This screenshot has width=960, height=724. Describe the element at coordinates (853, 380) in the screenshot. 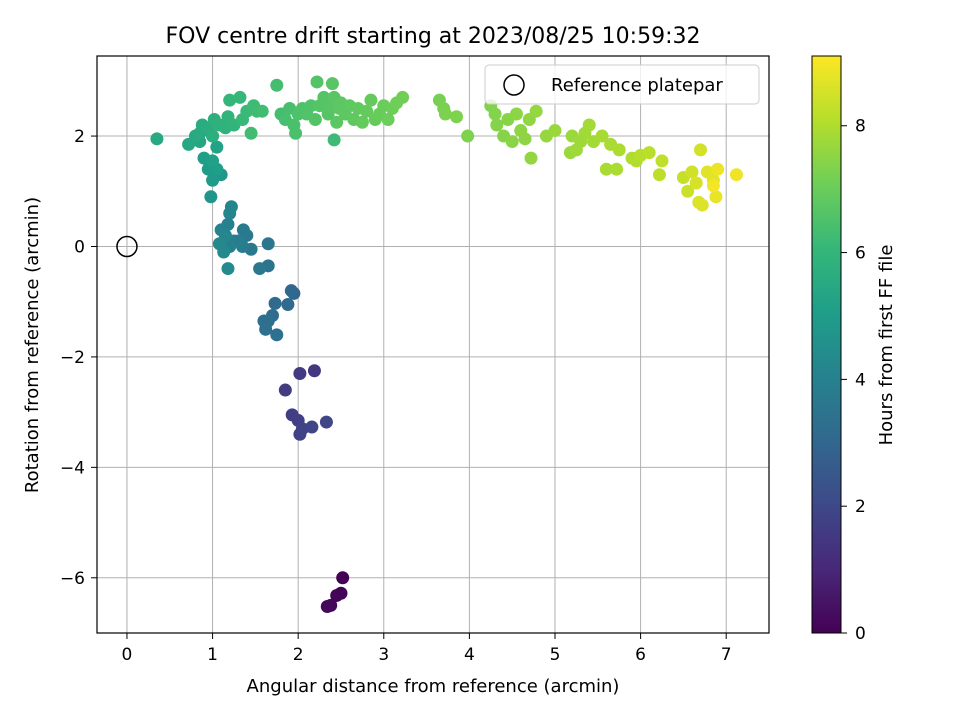

I see `colorbar-ticks: 0 2 4 6 8` at that location.